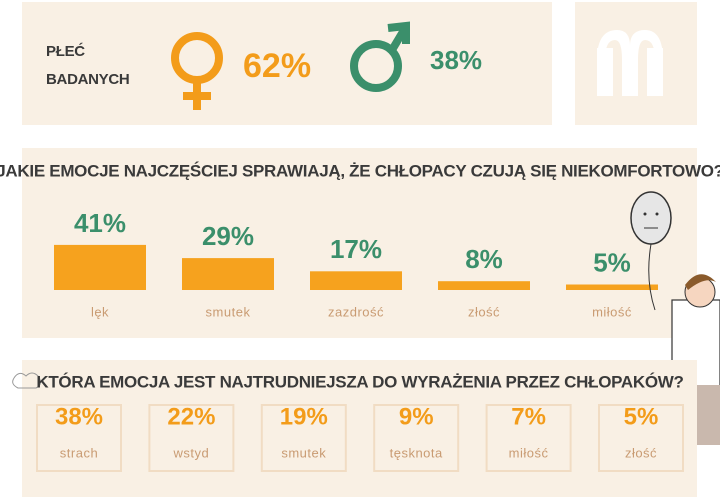  I want to click on category-label: złość, so click(484, 311).